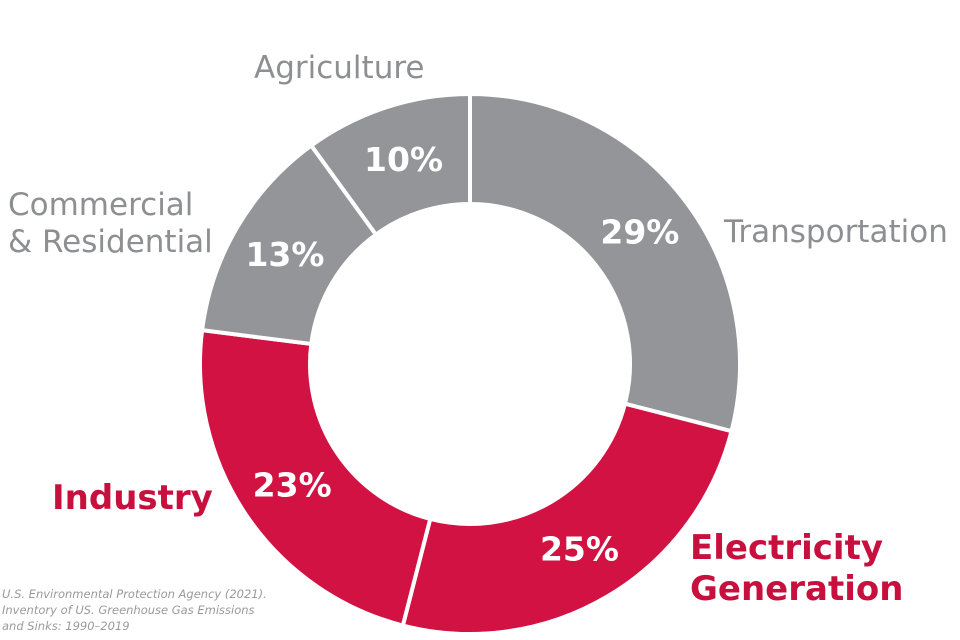  What do you see at coordinates (132, 498) in the screenshot?
I see `label-industry: Industry` at bounding box center [132, 498].